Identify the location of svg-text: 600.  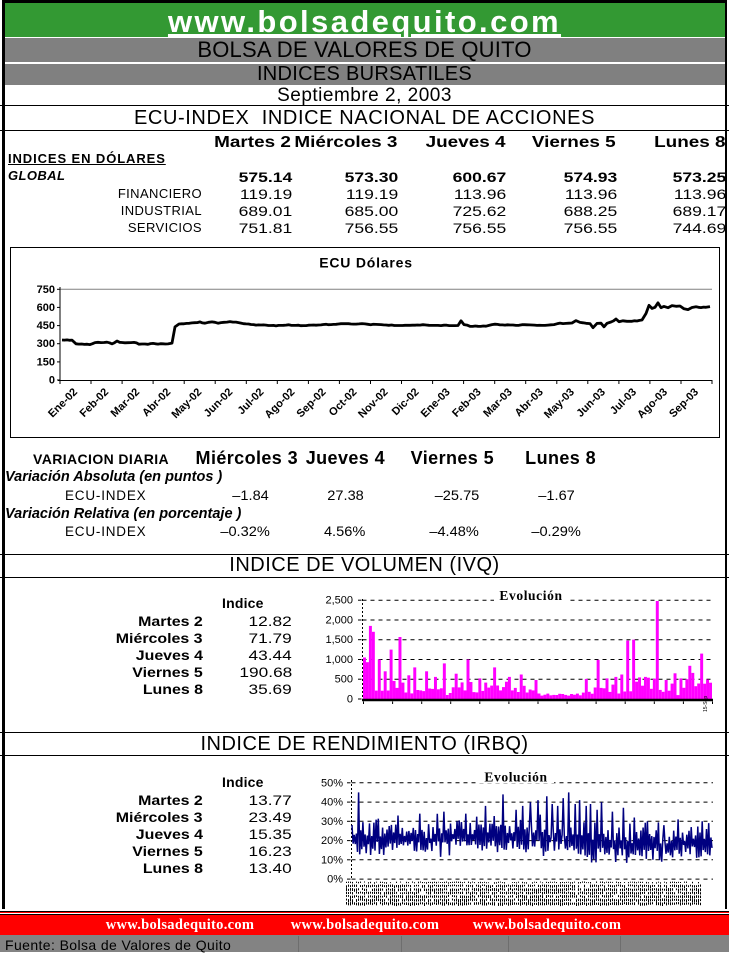
(46, 308).